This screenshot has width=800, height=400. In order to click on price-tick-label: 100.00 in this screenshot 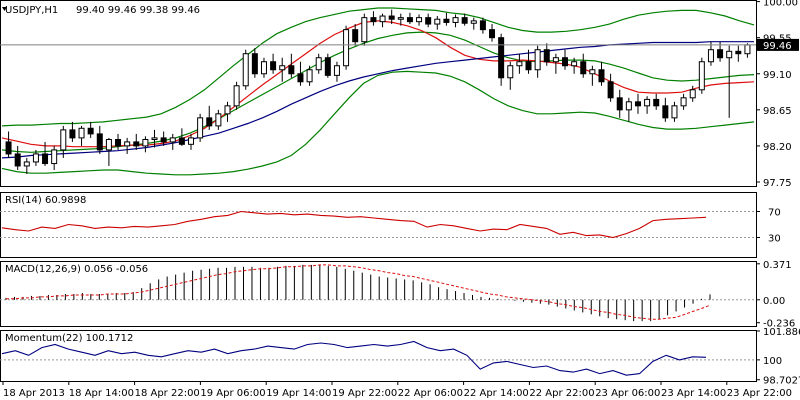, I will do `click(780, 4)`.